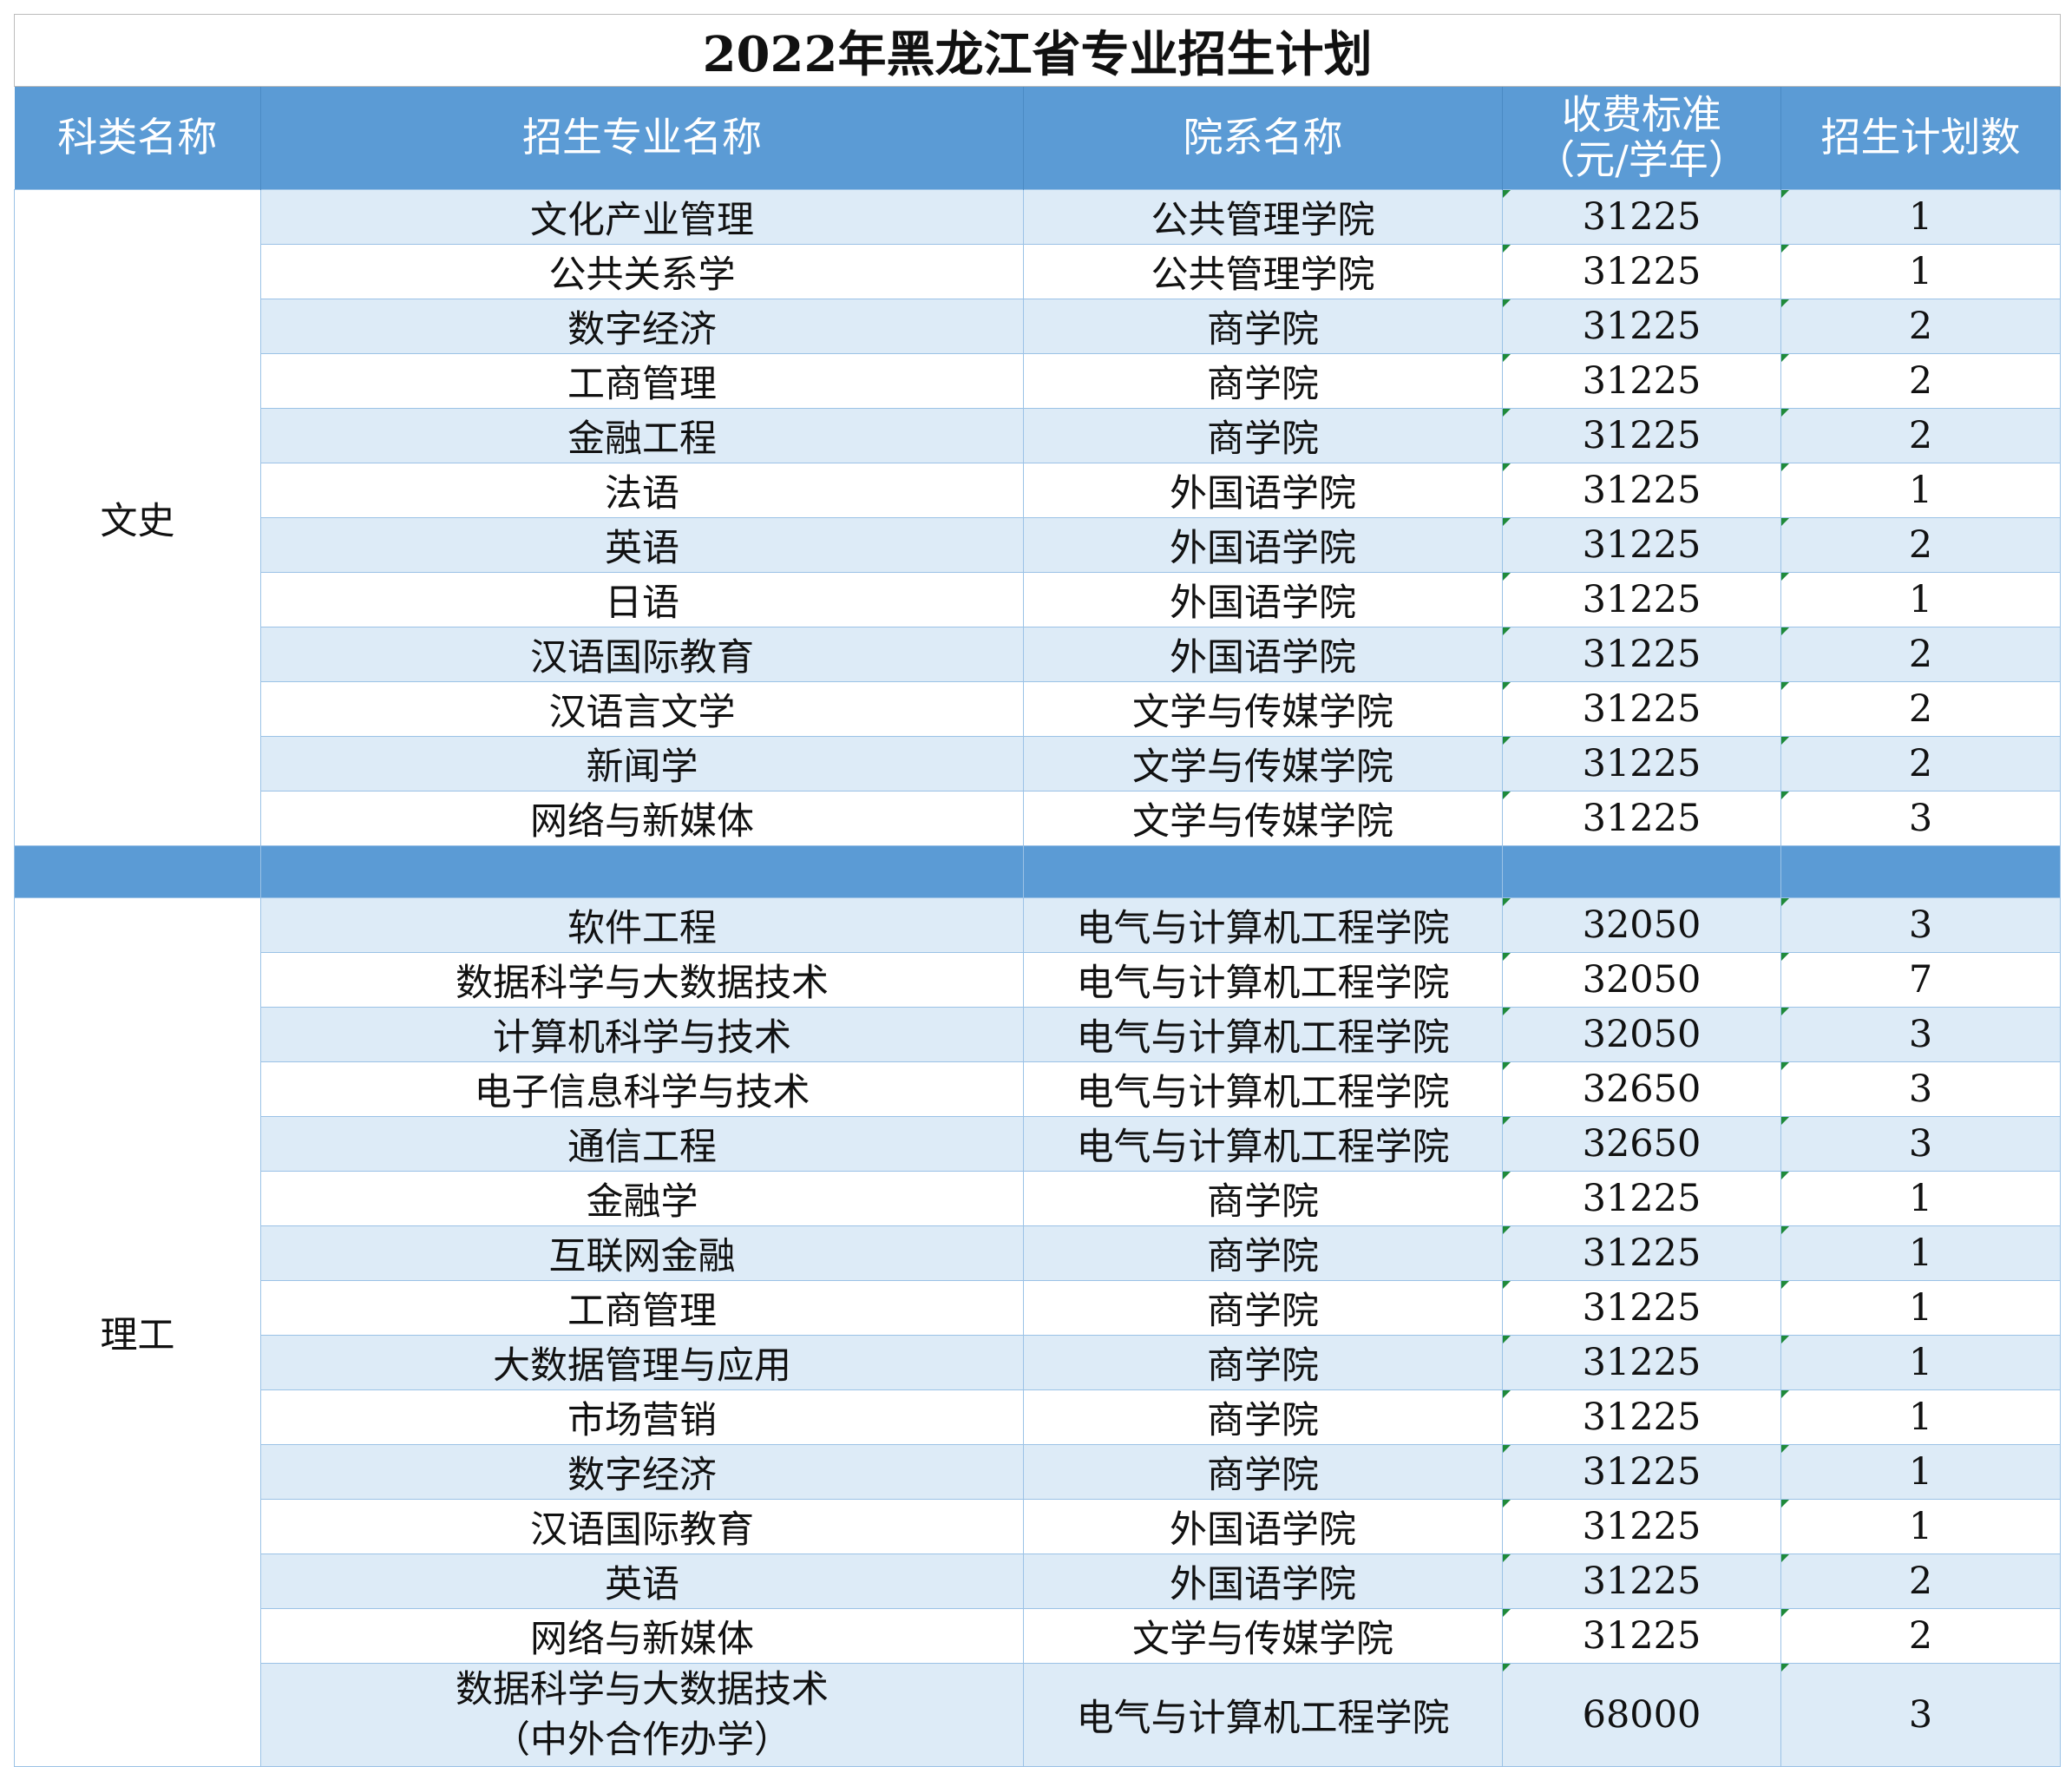 This screenshot has width=2072, height=1767. I want to click on major-cell: 数字经济, so click(642, 1472).